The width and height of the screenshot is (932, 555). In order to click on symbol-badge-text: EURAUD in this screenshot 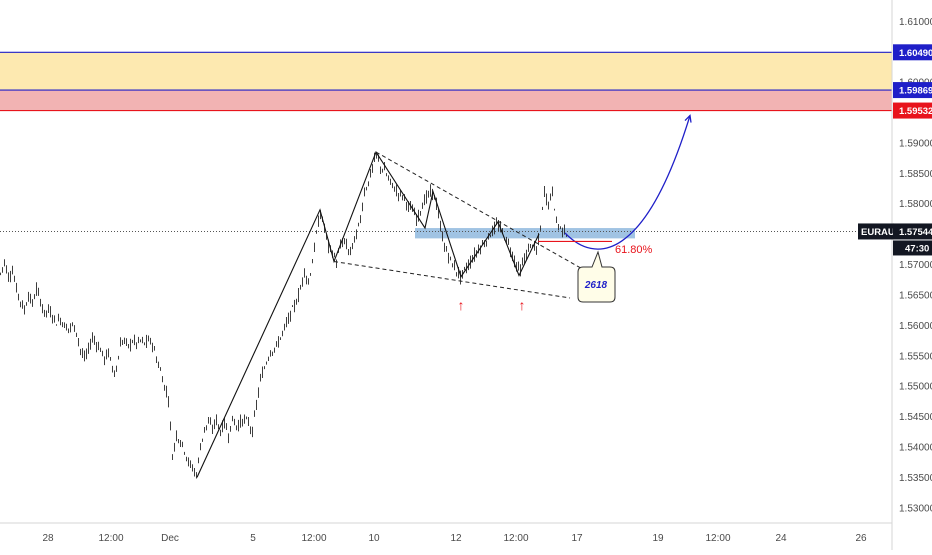, I will do `click(881, 232)`.